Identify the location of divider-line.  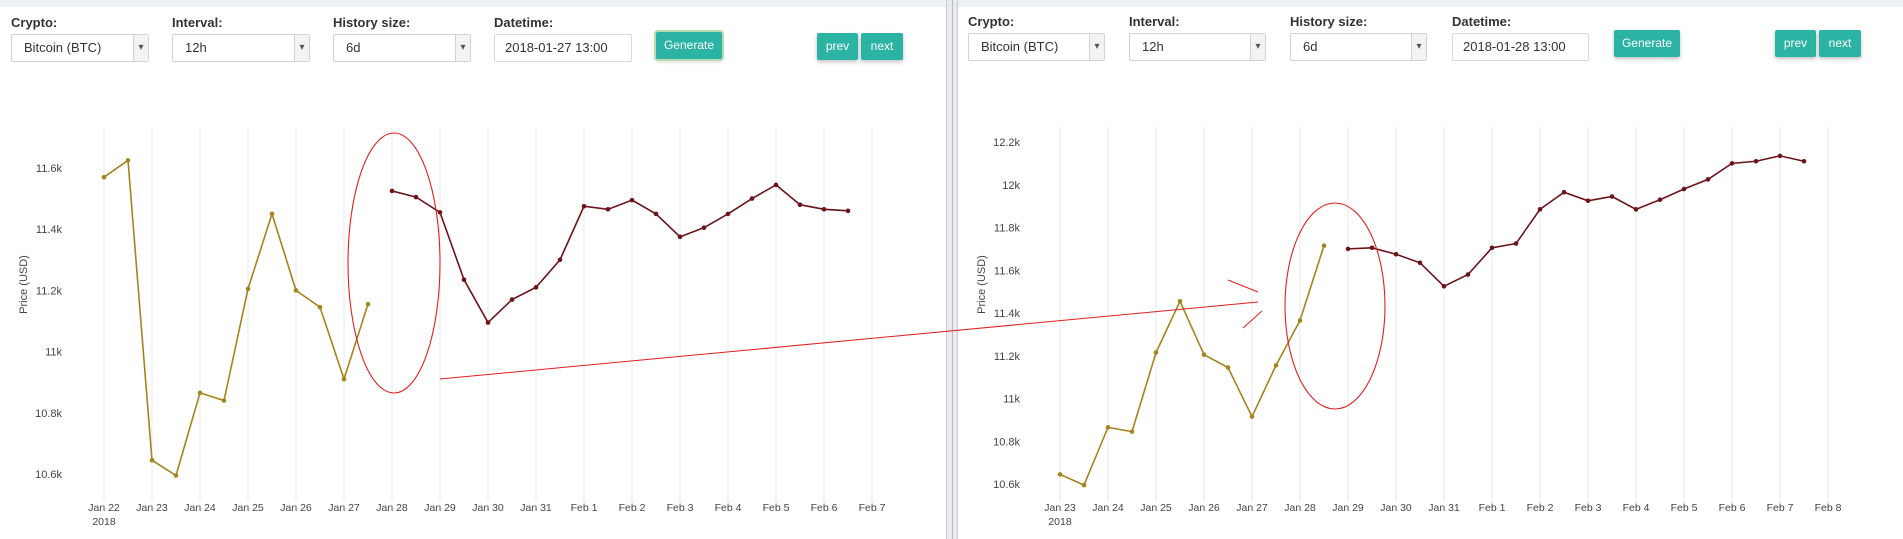
(952, 269).